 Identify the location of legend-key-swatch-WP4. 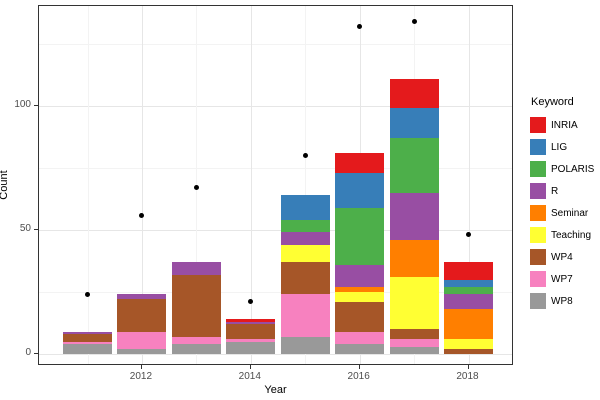
(538, 257).